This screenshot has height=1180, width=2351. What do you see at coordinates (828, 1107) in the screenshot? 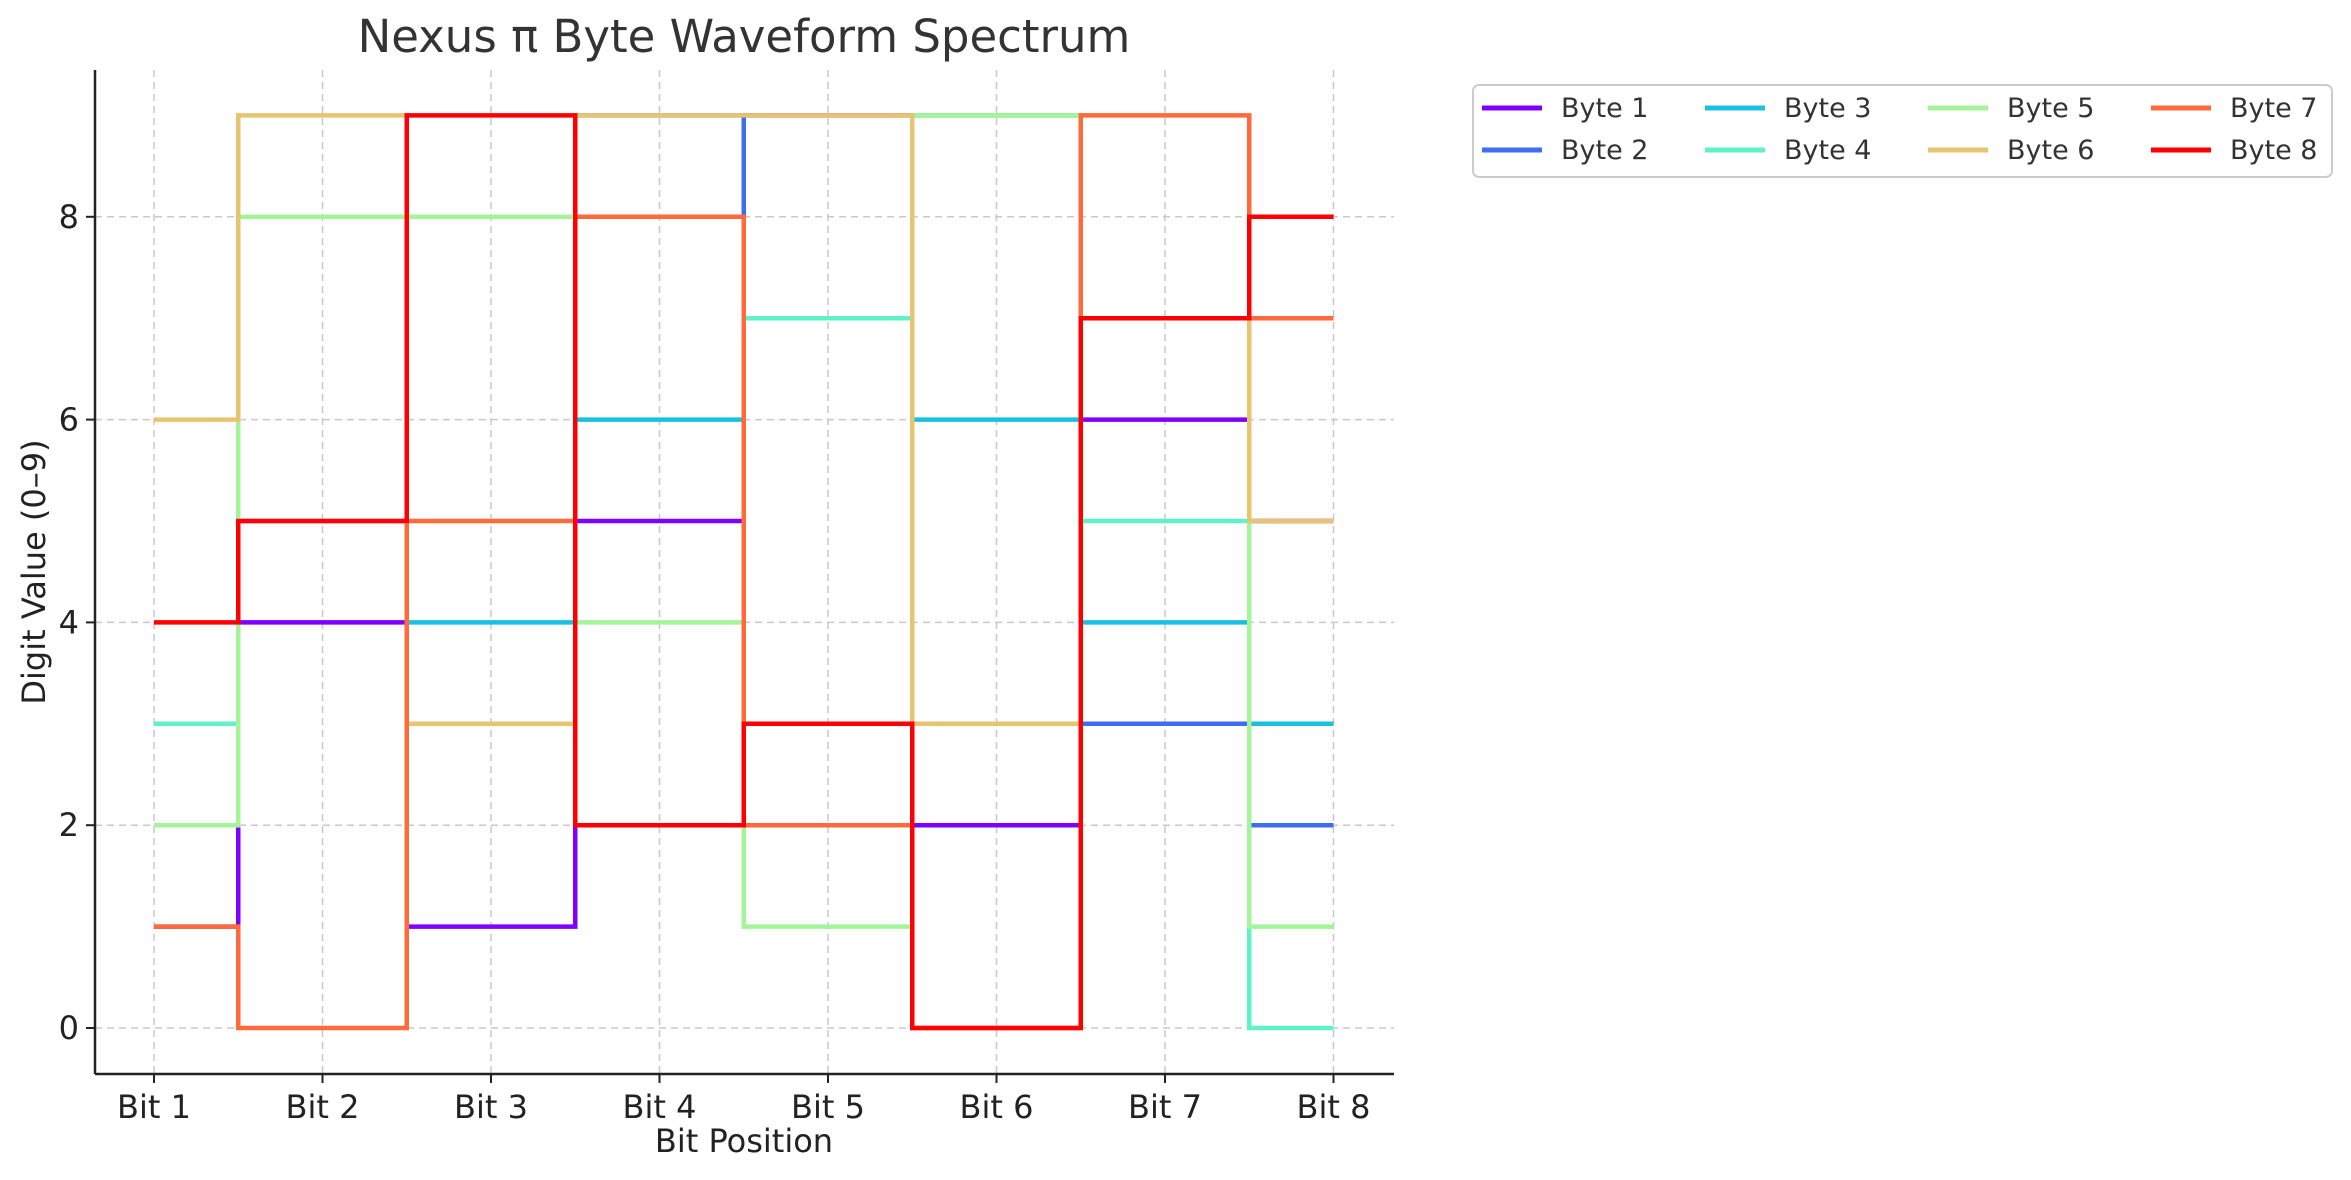
I see `x-tick-label: Bit 5` at bounding box center [828, 1107].